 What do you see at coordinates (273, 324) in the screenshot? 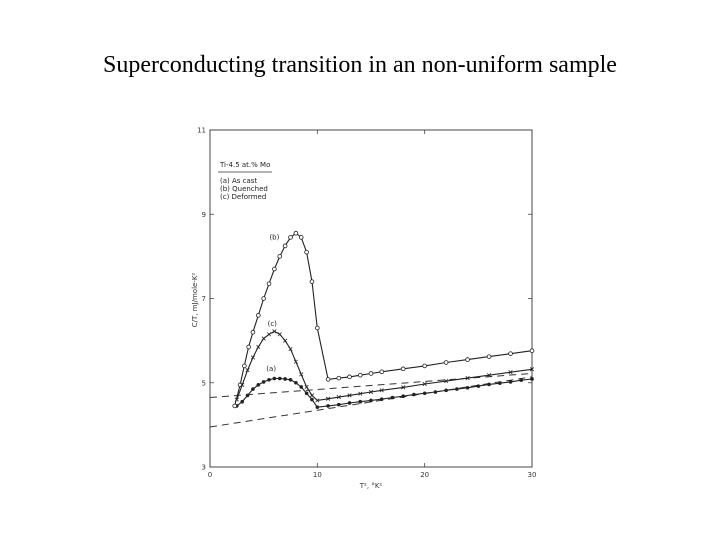
I see `series-annotation: (c)` at bounding box center [273, 324].